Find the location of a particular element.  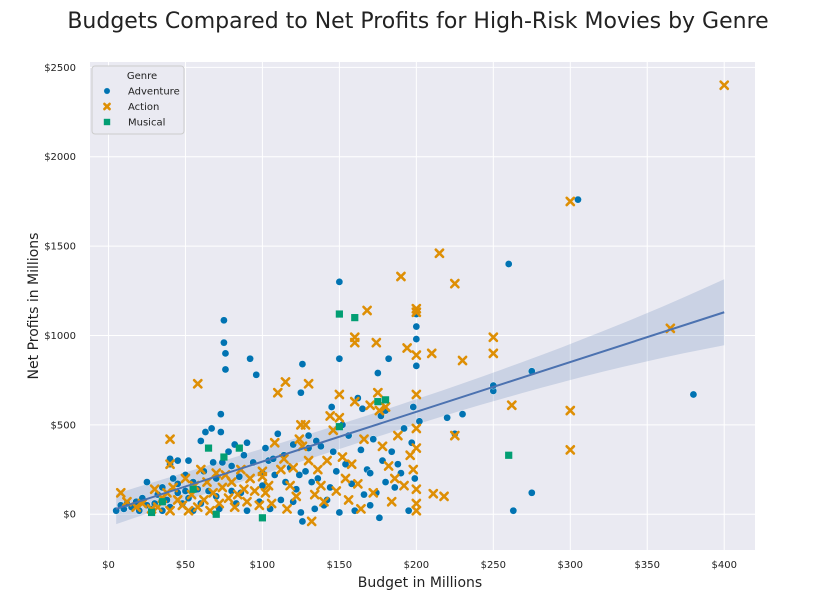

y-axis-label: Net Profits in Millions is located at coordinates (34, 306).